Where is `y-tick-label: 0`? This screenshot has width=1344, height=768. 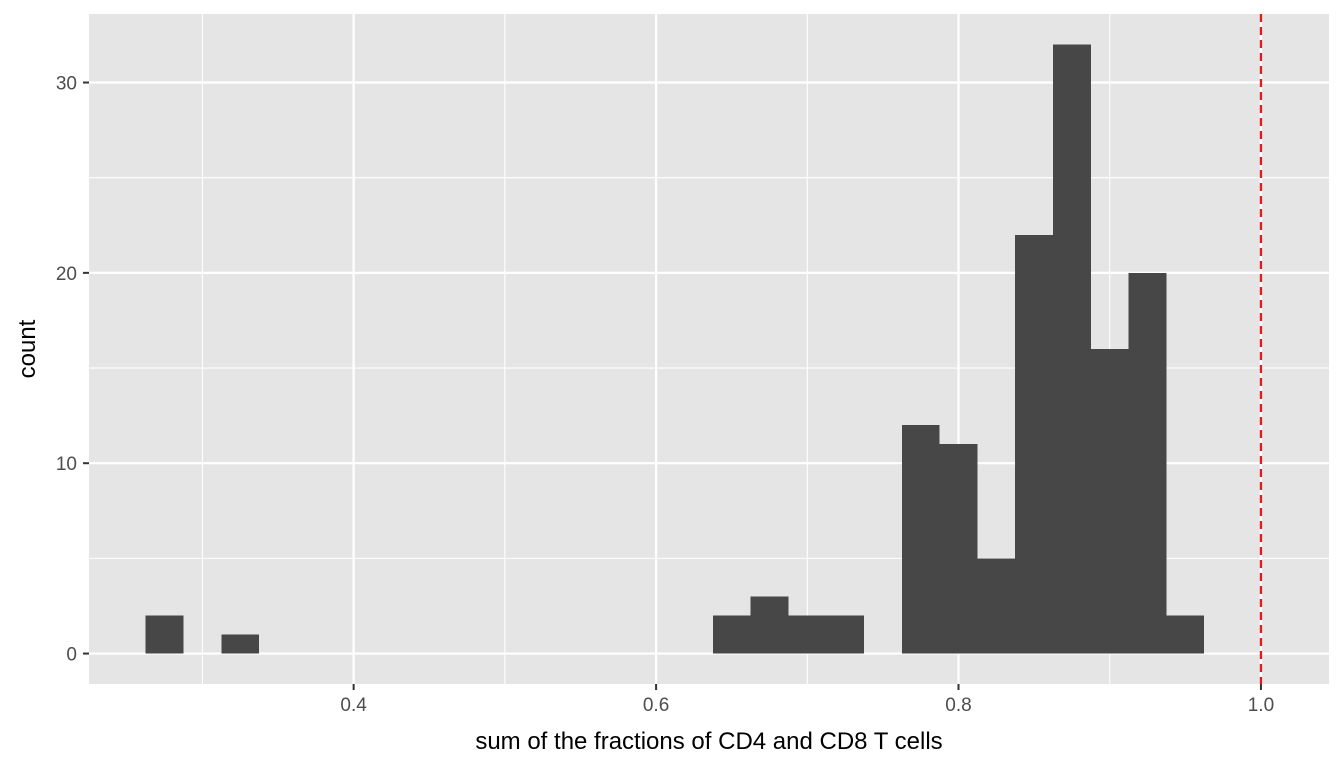 y-tick-label: 0 is located at coordinates (71, 655).